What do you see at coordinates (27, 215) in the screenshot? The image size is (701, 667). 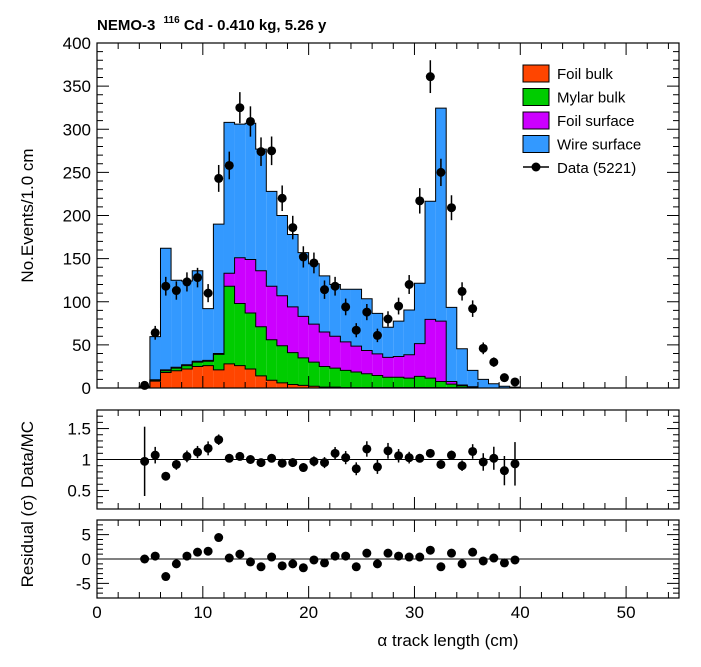 I see `y-axis-label-main: No.Events/1.0 cm` at bounding box center [27, 215].